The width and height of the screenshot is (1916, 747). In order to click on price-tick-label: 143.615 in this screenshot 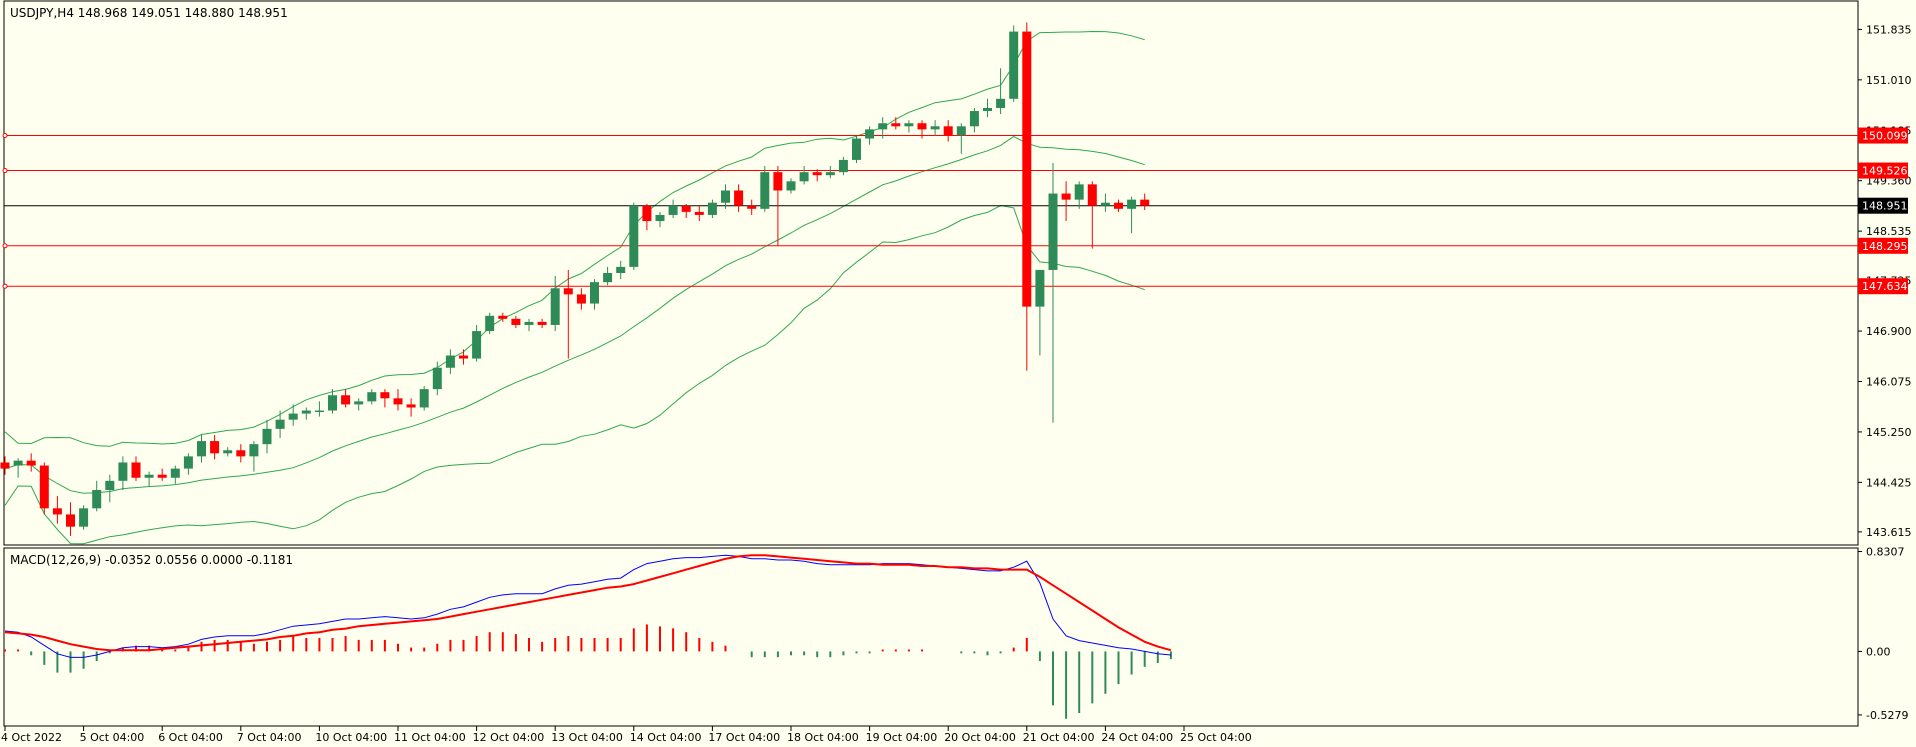, I will do `click(1889, 532)`.